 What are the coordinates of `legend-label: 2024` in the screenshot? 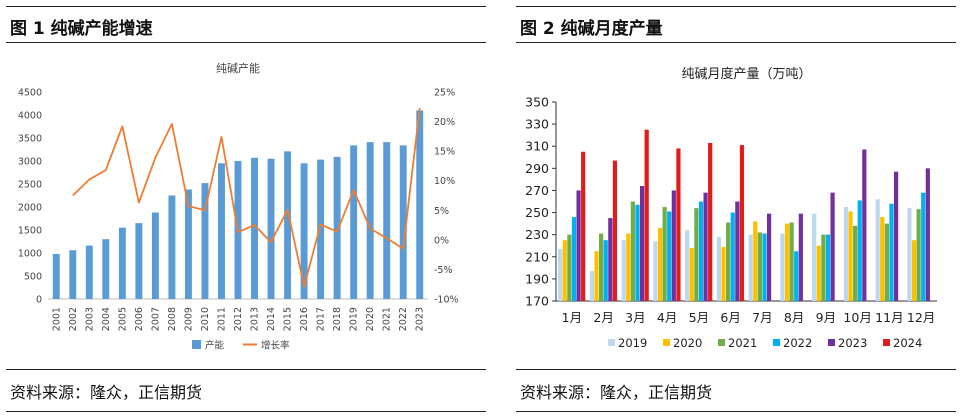 It's located at (907, 343).